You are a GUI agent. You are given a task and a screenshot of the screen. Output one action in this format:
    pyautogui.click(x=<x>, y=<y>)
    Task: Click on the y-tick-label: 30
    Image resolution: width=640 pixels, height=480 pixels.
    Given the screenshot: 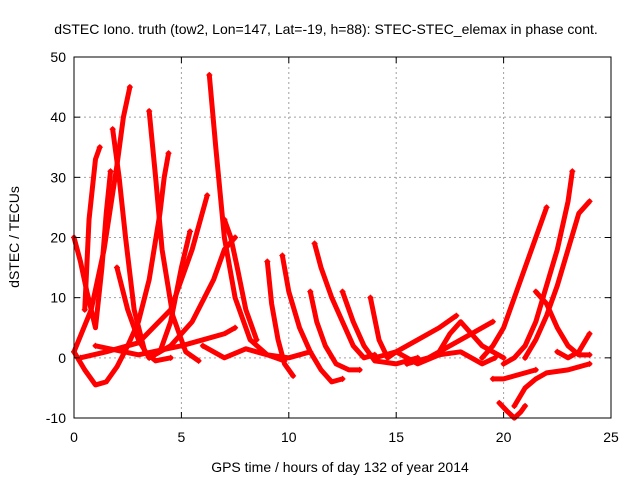 What is the action you would take?
    pyautogui.click(x=58, y=177)
    